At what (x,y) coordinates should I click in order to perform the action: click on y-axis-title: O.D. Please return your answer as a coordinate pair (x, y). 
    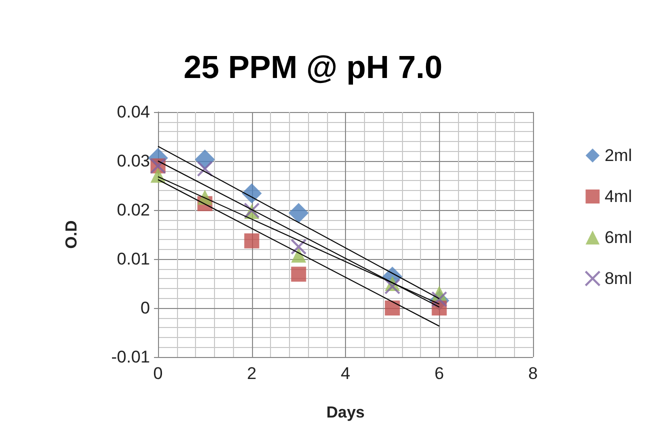
    Looking at the image, I should click on (72, 234).